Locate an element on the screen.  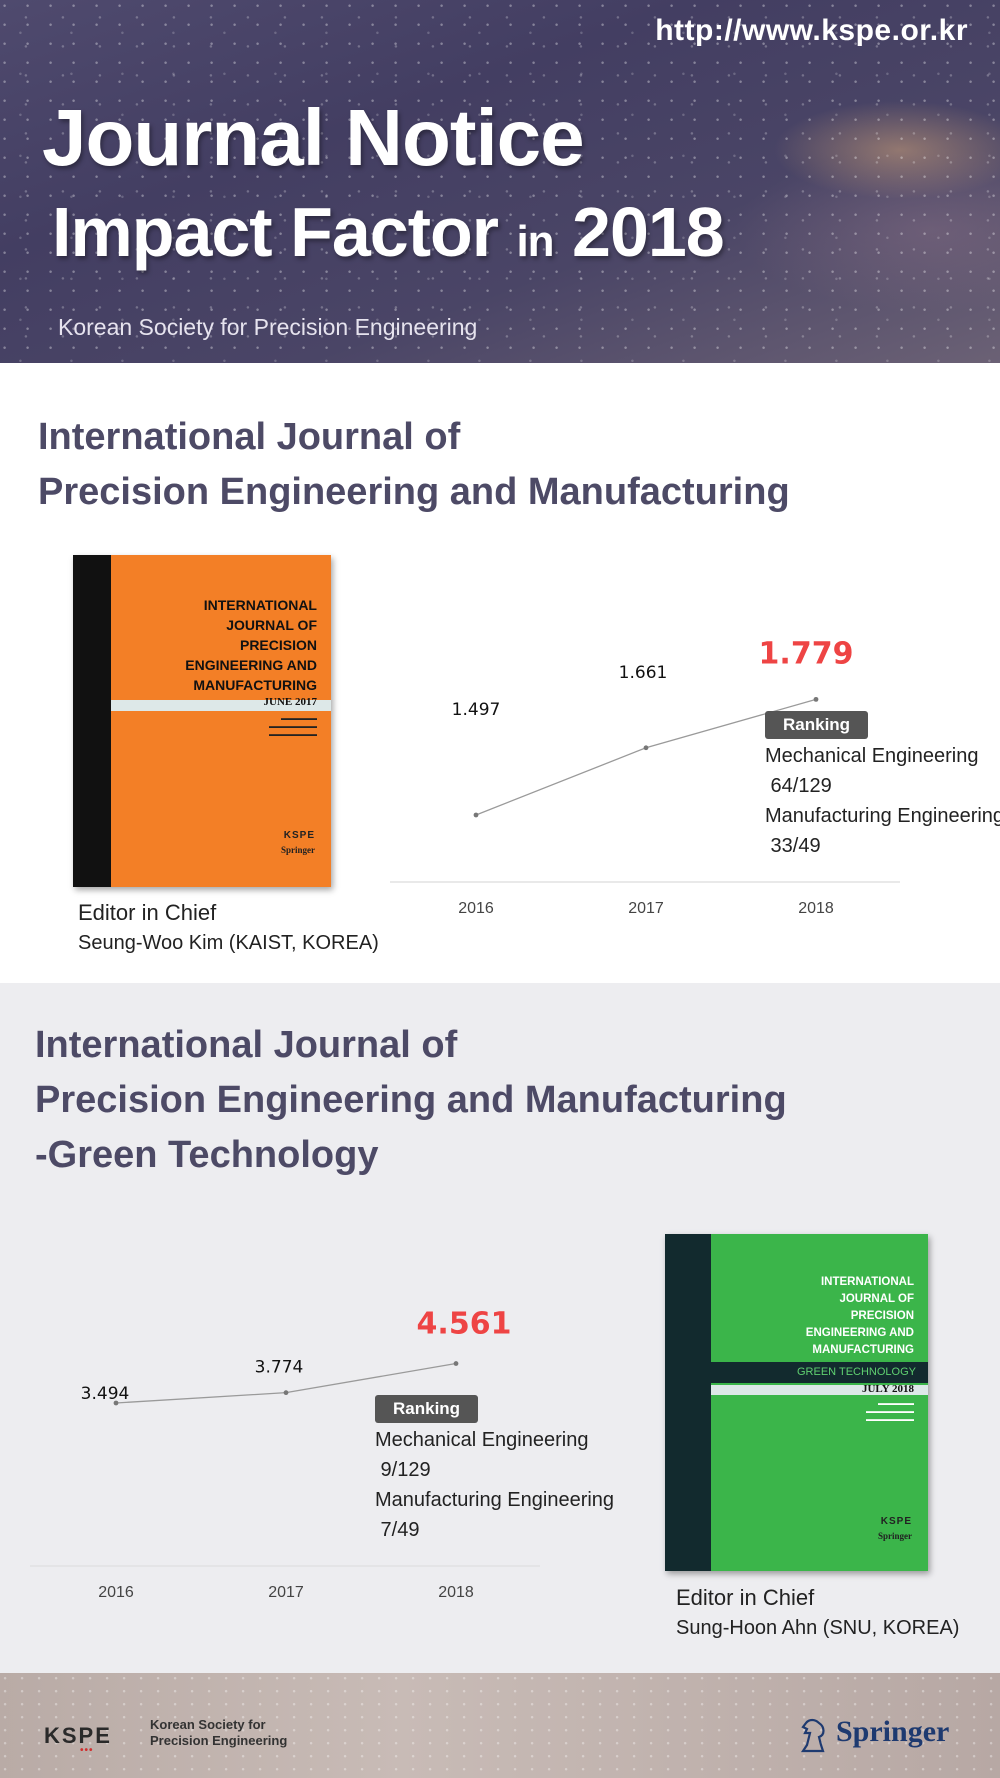
data-label-highlight: 4.561 is located at coordinates (464, 1324).